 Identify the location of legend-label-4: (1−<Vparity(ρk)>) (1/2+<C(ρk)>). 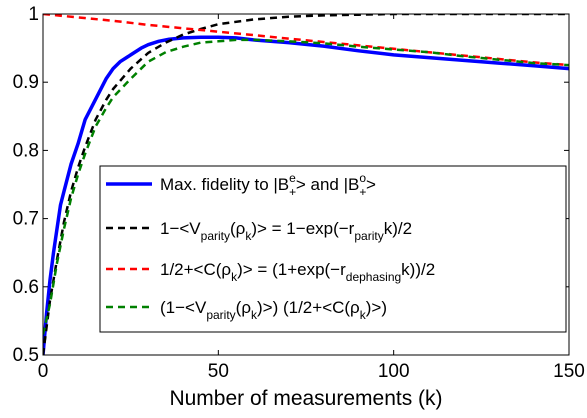
(273, 310).